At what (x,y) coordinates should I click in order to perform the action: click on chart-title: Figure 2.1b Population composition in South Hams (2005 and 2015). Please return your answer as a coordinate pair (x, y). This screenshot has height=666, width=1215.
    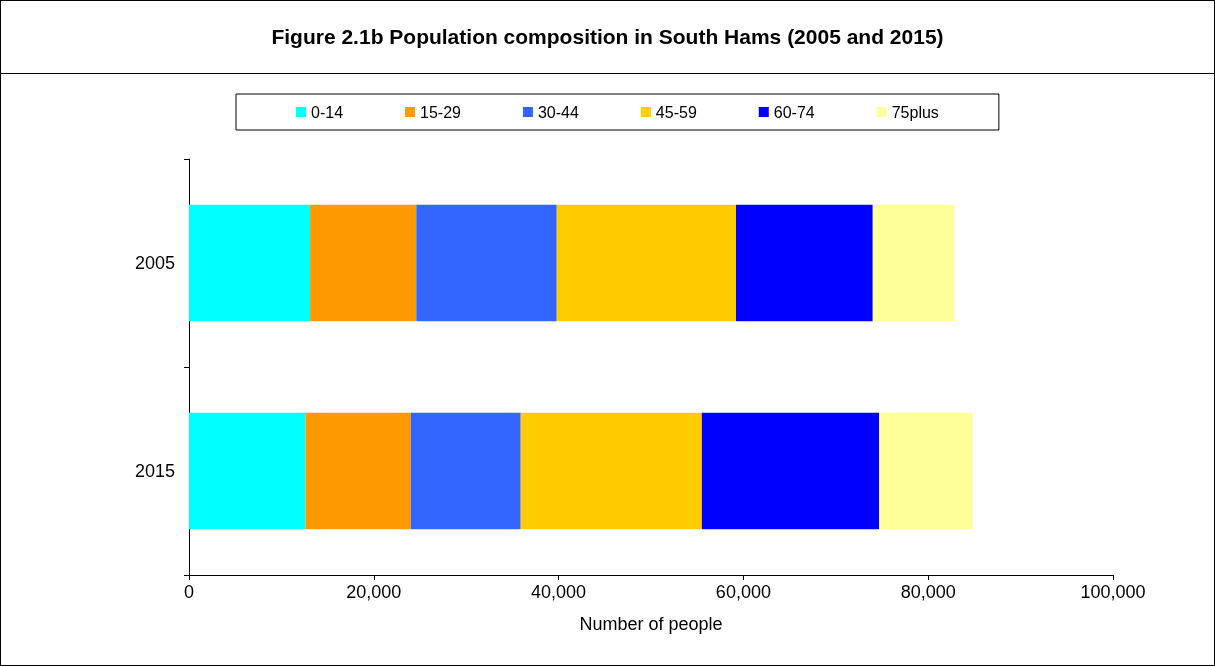
    Looking at the image, I should click on (607, 37).